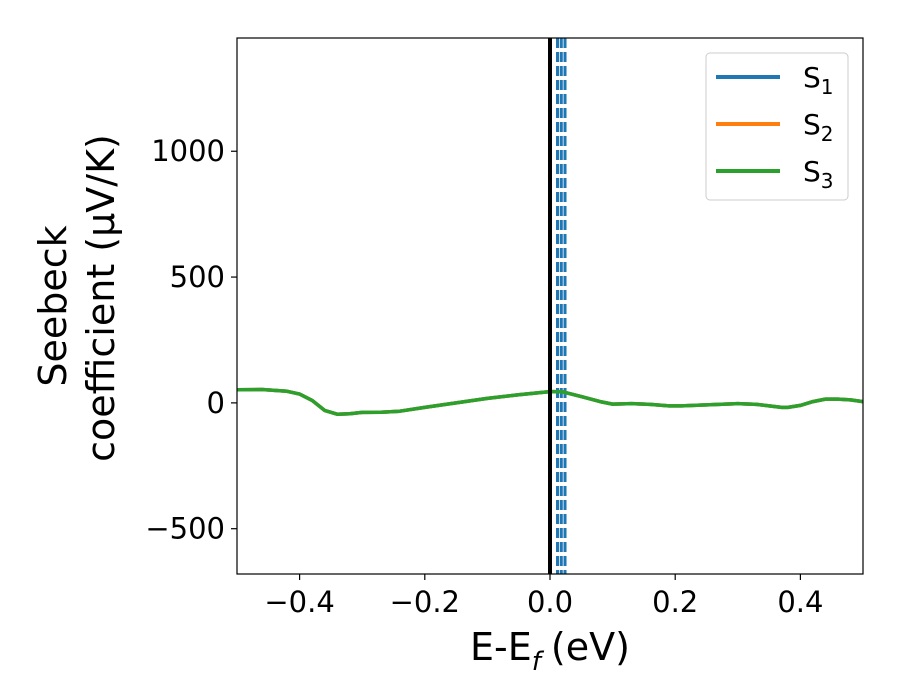 This screenshot has width=900, height=700. I want to click on x-axis-label: E-Ef (eV), so click(550, 651).